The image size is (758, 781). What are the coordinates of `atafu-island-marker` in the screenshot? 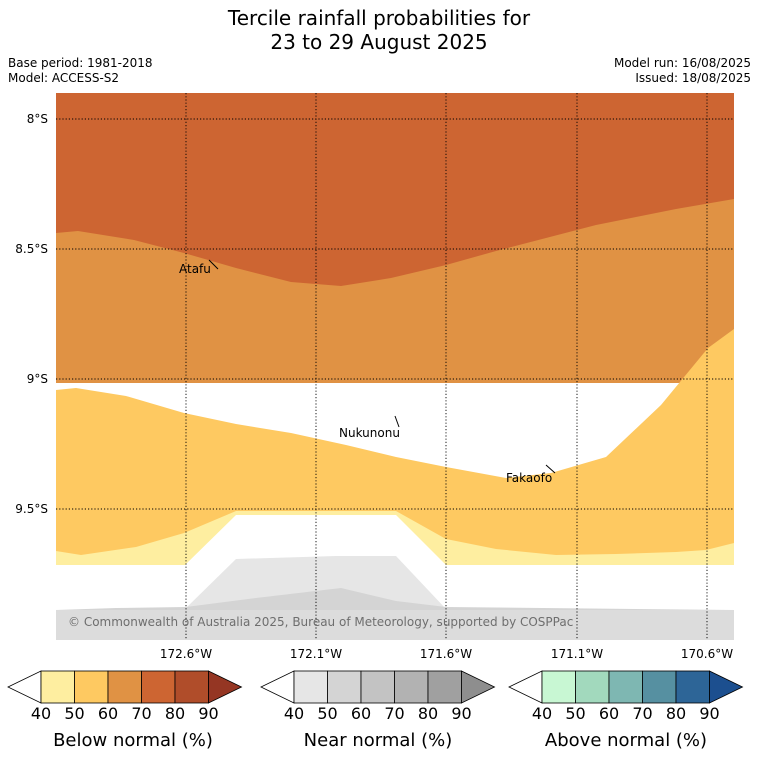 It's located at (213, 264).